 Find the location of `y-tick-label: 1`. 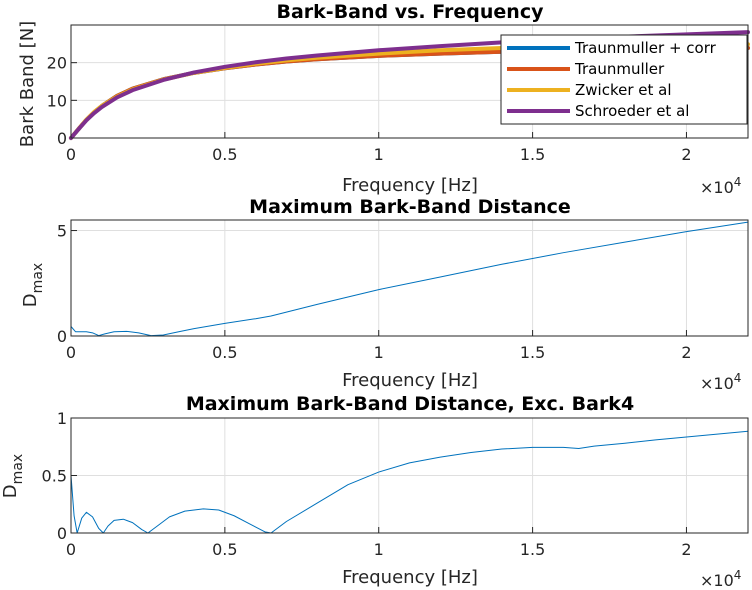

y-tick-label: 1 is located at coordinates (62, 418).